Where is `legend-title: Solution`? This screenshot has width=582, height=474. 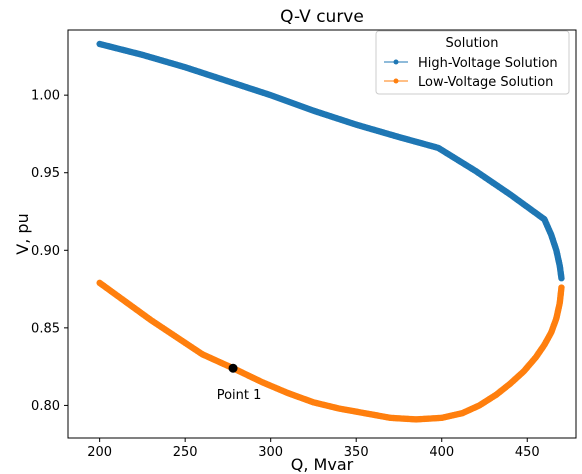 legend-title: Solution is located at coordinates (472, 43).